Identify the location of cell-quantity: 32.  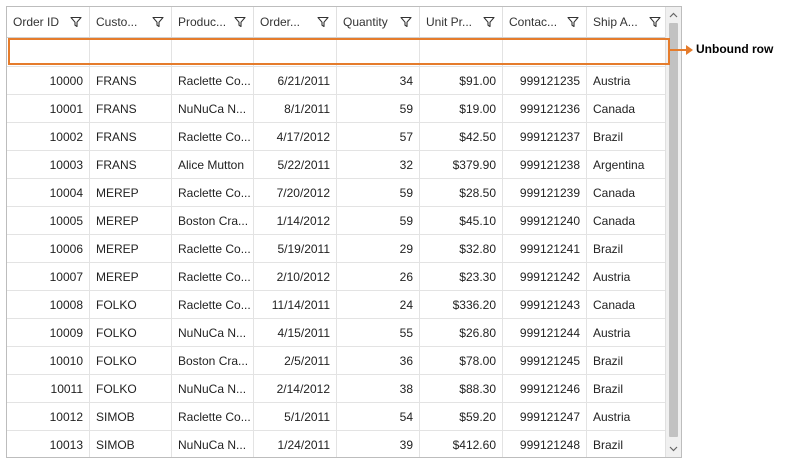
(378, 164).